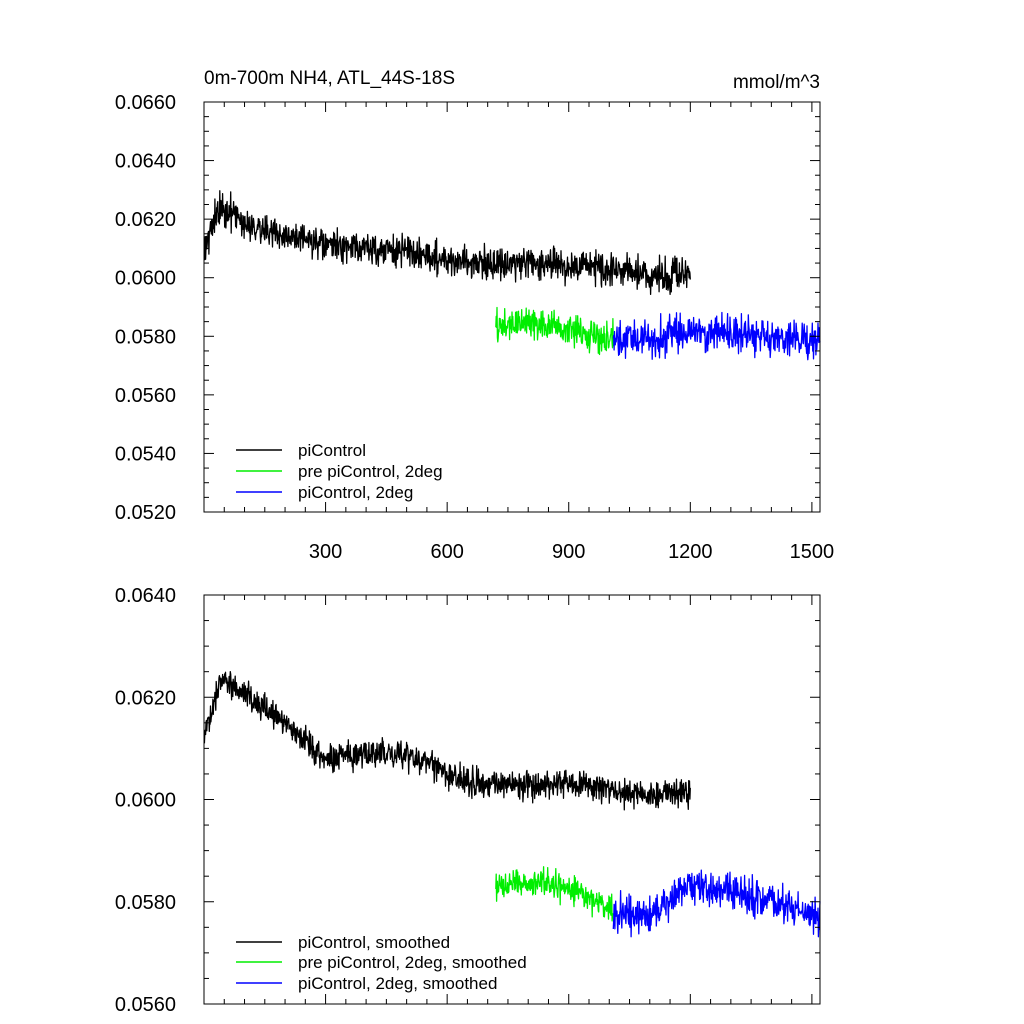  What do you see at coordinates (145, 1005) in the screenshot?
I see `bottom-y-tick-label: 0.0560` at bounding box center [145, 1005].